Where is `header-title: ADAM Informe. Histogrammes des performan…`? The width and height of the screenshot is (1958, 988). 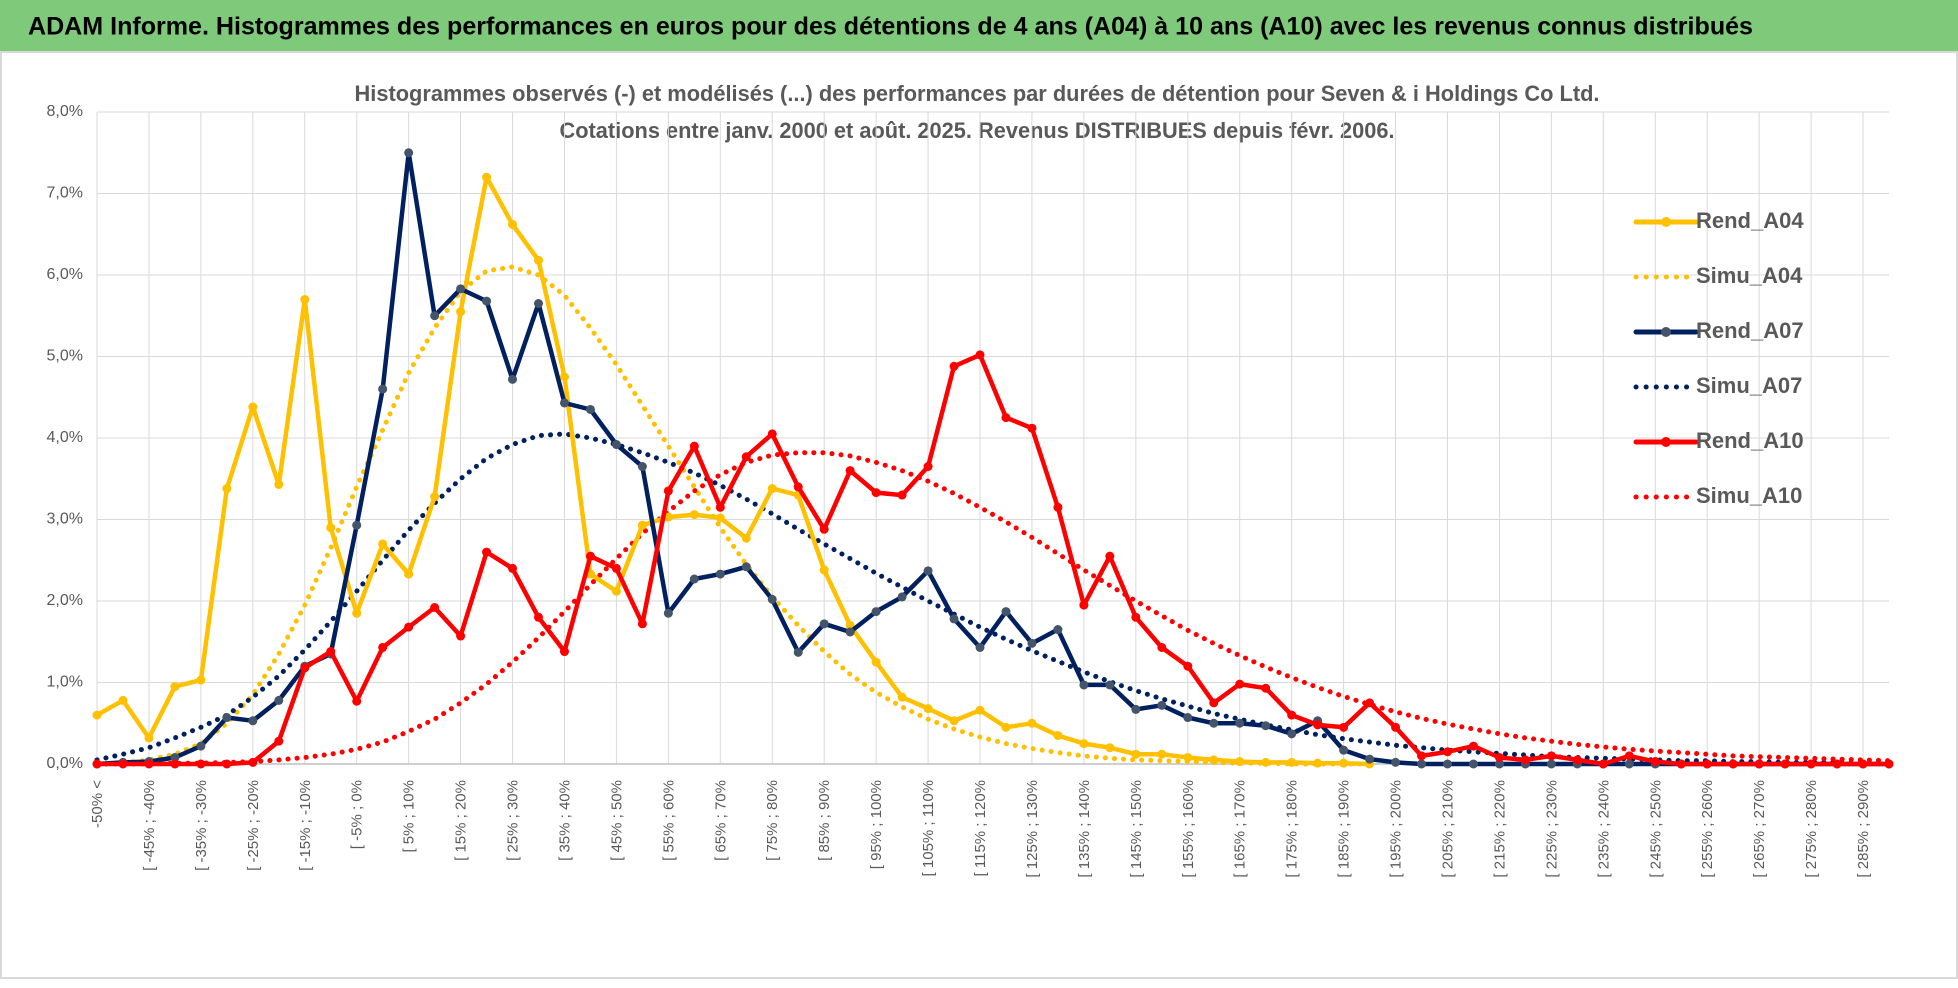 header-title: ADAM Informe. Histogrammes des performan… is located at coordinates (890, 27).